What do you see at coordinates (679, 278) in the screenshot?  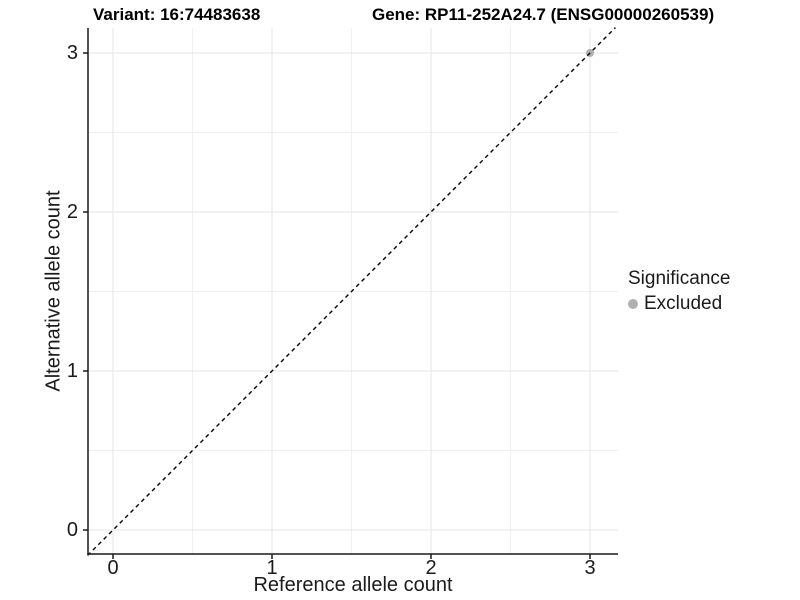 I see `legend-title: Significance` at bounding box center [679, 278].